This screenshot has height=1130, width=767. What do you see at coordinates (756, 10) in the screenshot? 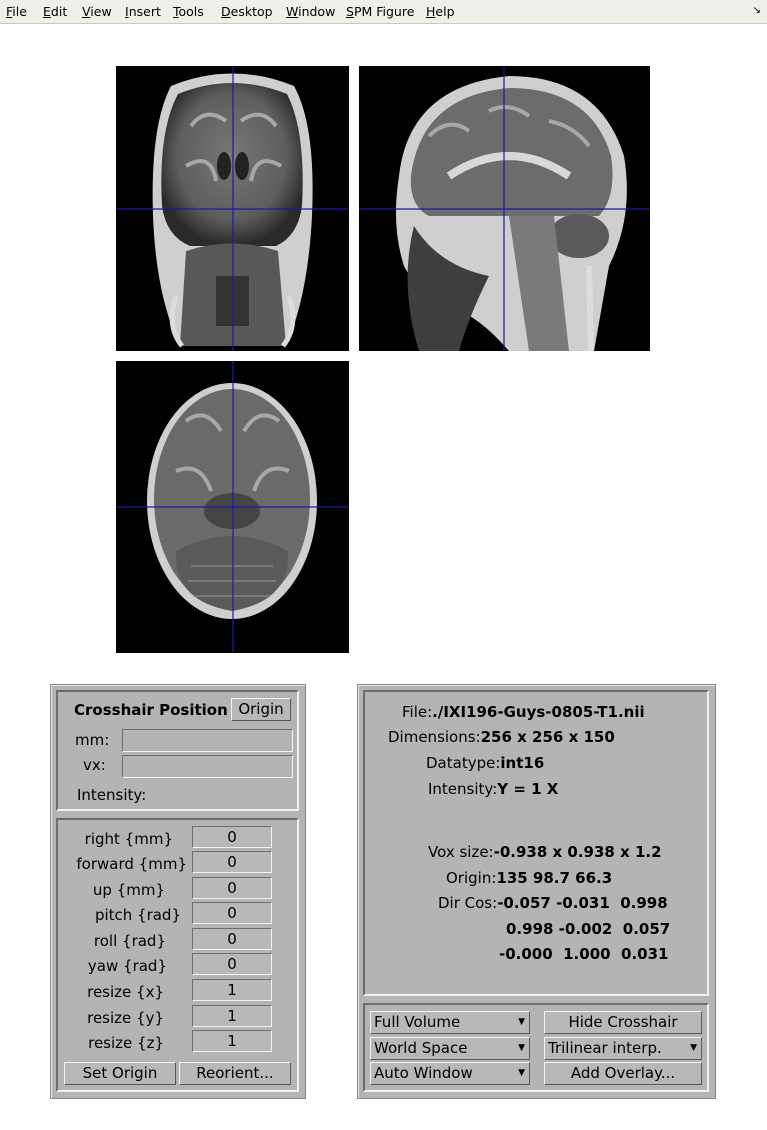
I see `dock-arrow-icon: ↘` at bounding box center [756, 10].